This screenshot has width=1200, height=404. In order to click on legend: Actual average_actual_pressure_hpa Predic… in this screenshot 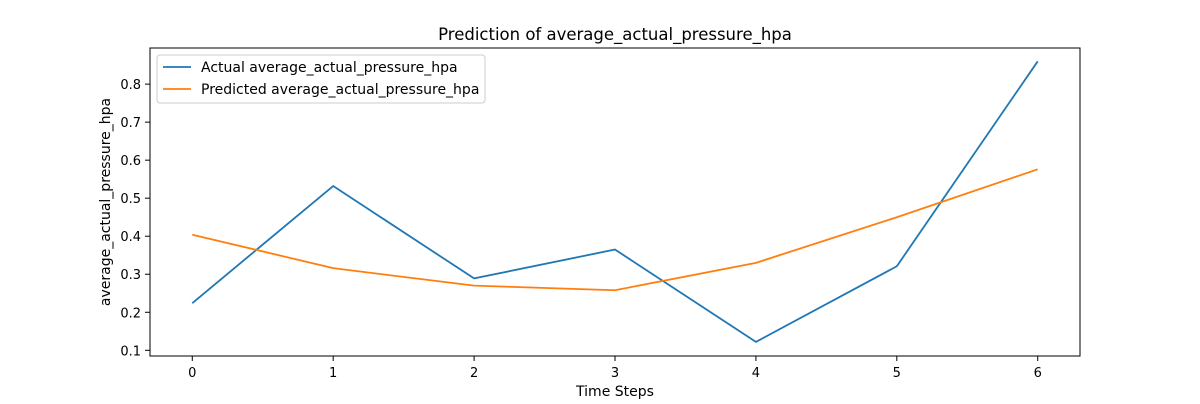, I will do `click(321, 79)`.